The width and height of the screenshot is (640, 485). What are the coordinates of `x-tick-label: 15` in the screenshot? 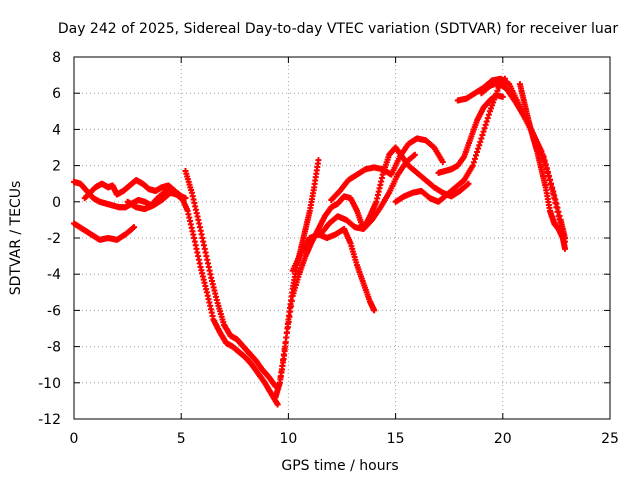 It's located at (396, 439).